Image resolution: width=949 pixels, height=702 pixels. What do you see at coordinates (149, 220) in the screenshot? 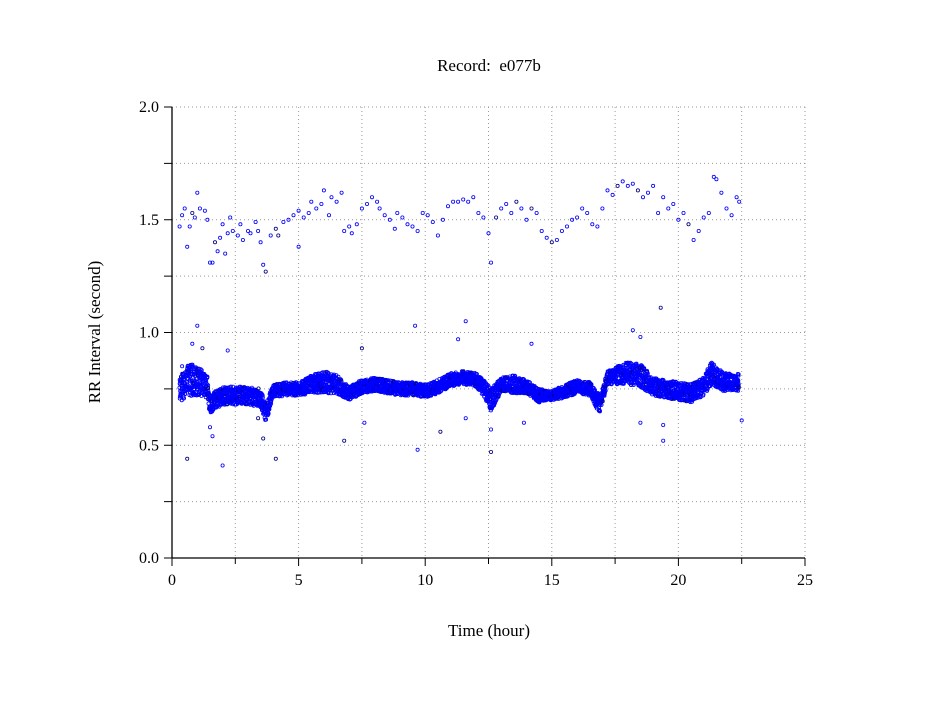
I see `y-tick-label: 1.5` at bounding box center [149, 220].